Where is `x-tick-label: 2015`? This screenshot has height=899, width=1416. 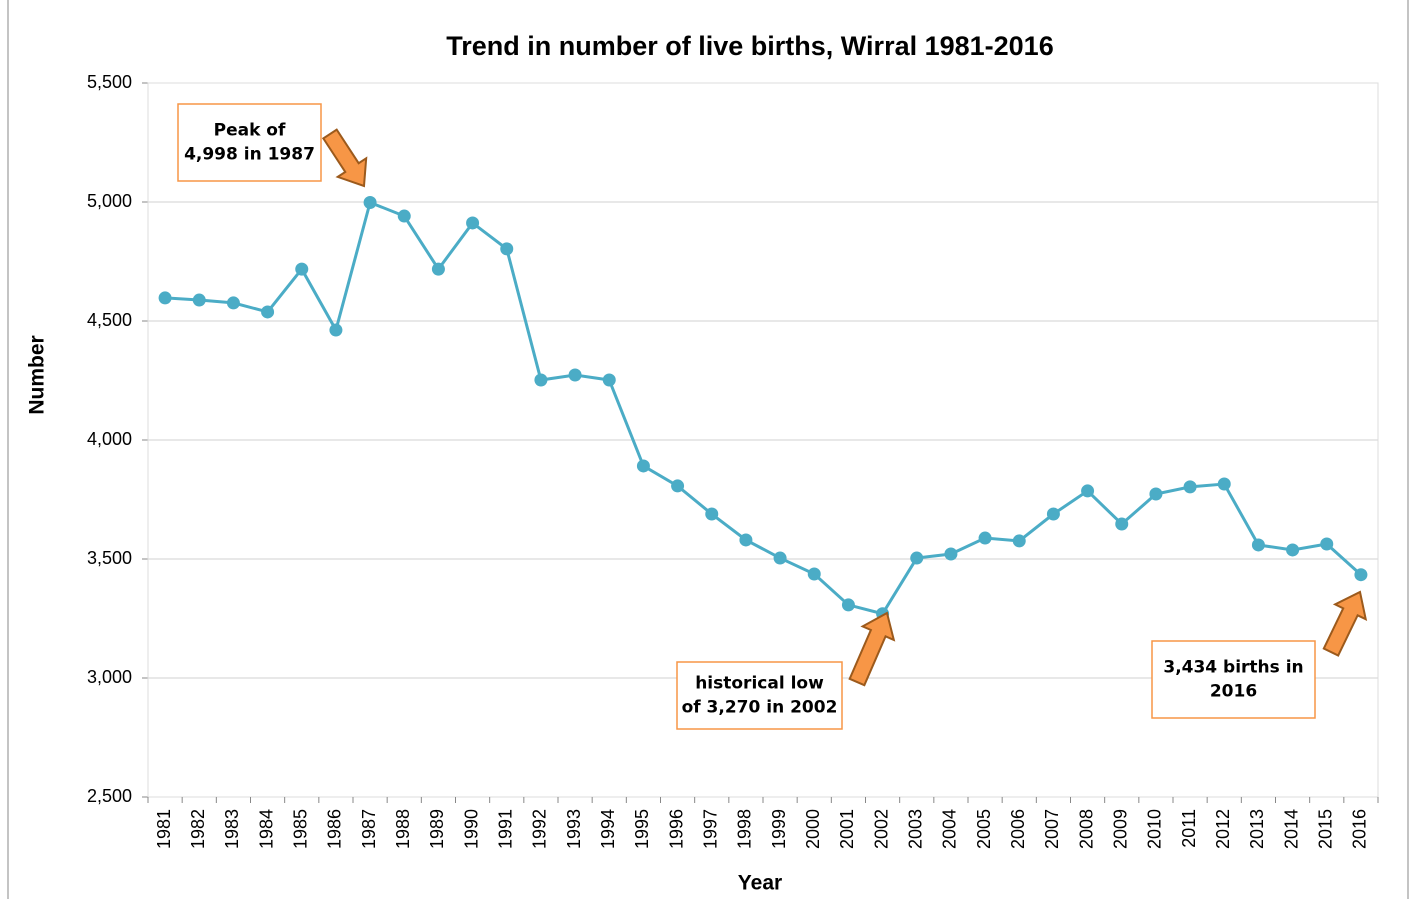
x-tick-label: 2015 is located at coordinates (1326, 829).